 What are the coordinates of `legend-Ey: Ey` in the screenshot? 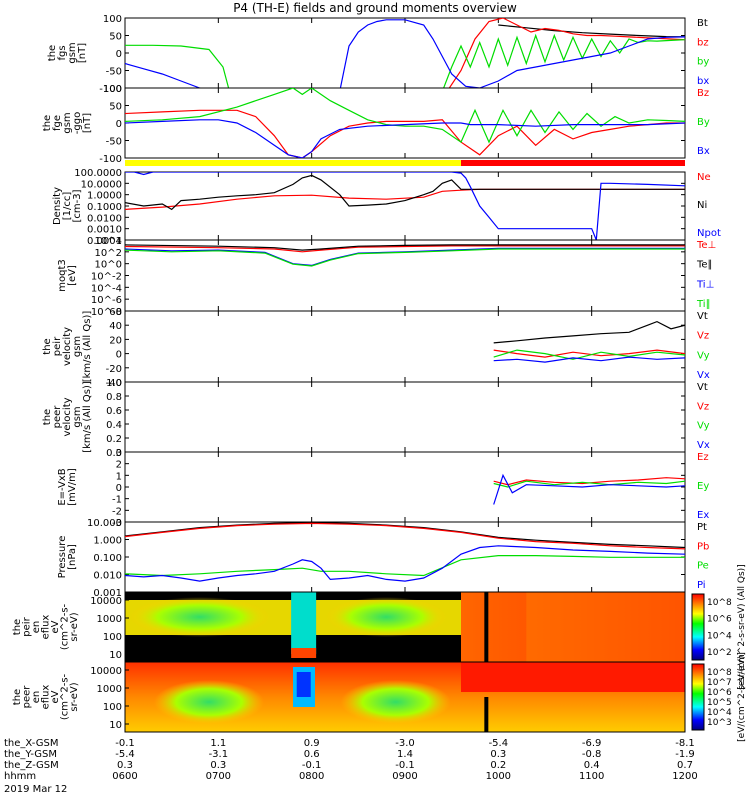 It's located at (703, 486).